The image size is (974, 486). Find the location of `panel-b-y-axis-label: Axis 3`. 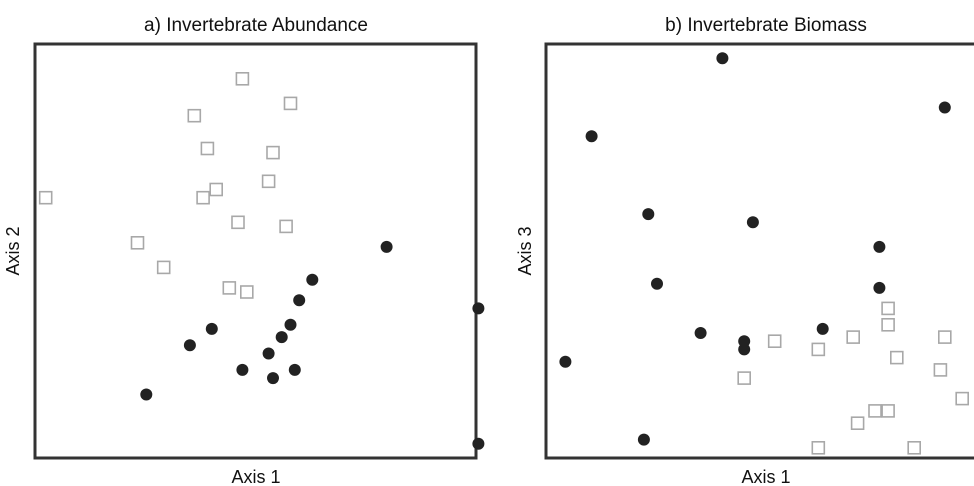

panel-b-y-axis-label: Axis 3 is located at coordinates (525, 250).